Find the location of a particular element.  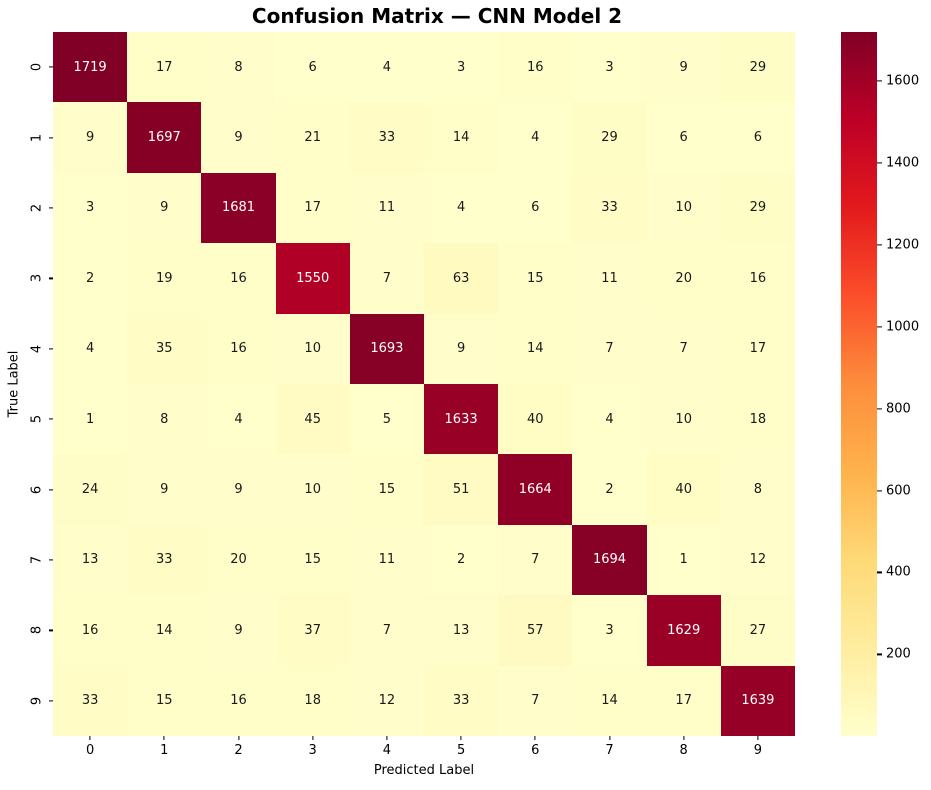

y-tick-label-0: 0 is located at coordinates (37, 67).